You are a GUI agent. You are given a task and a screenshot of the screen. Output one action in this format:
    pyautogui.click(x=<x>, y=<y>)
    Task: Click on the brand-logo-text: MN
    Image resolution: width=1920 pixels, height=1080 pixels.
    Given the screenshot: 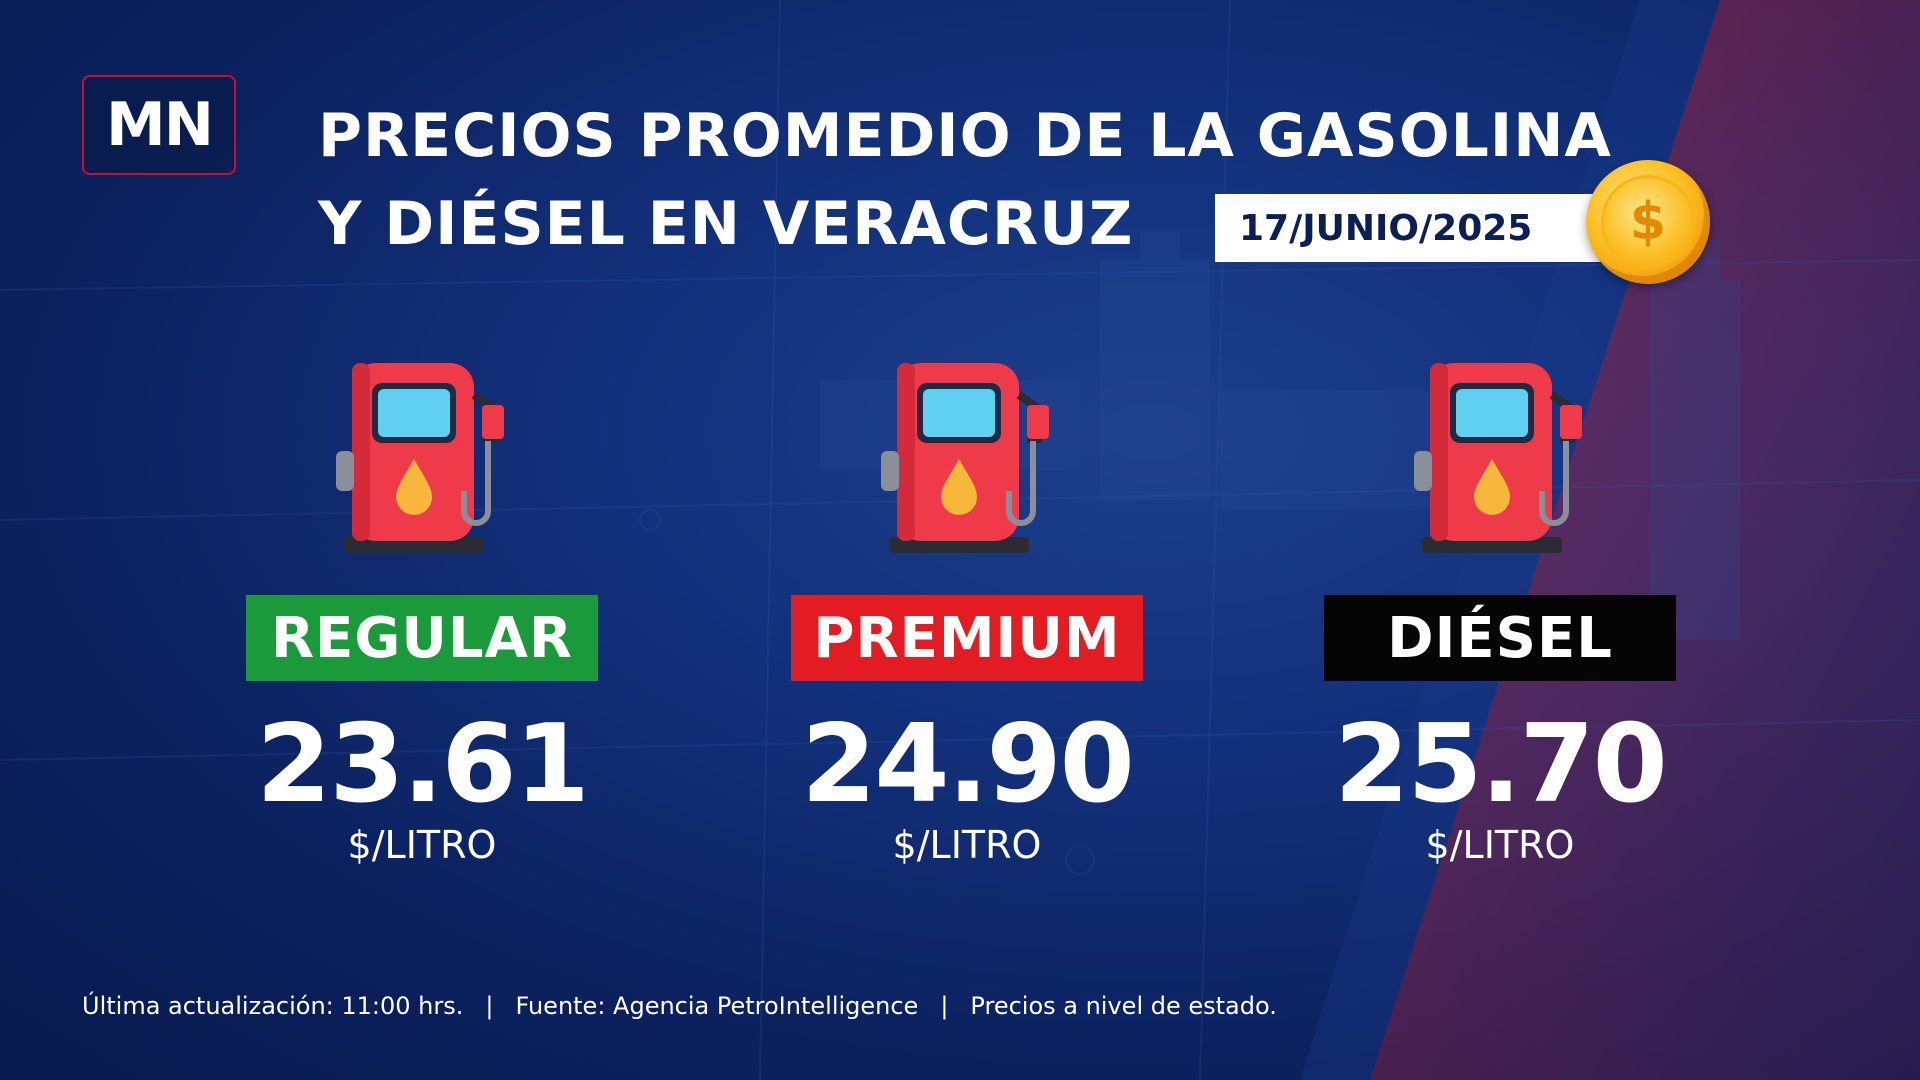 What is the action you would take?
    pyautogui.click(x=160, y=125)
    